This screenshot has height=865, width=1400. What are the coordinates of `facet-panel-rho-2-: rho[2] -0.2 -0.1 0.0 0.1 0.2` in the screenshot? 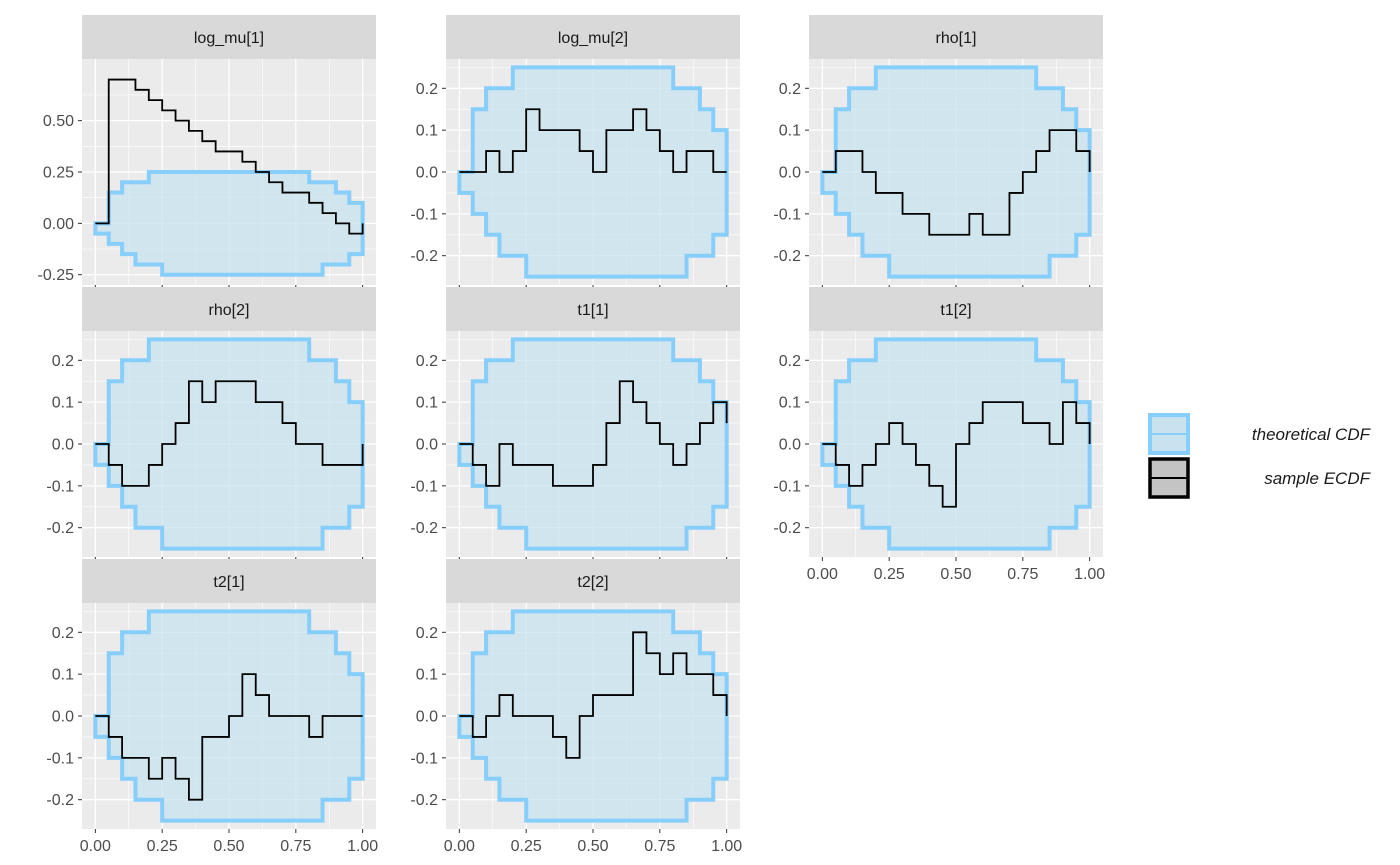 It's located at (211, 424).